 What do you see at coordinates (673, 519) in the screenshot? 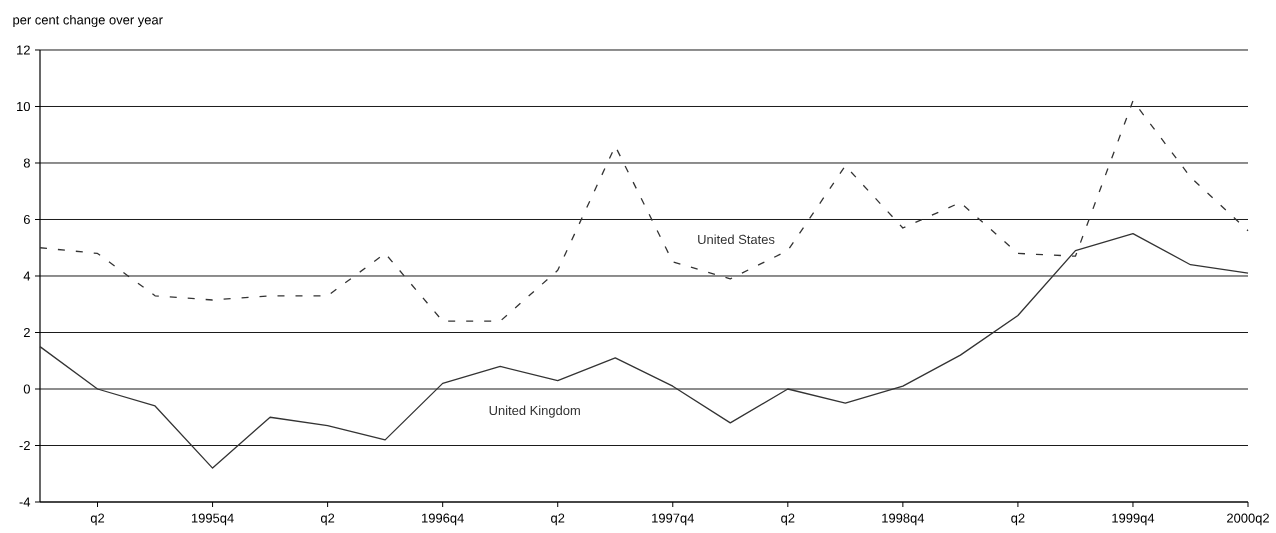
I see `x-tick-label: 1997q4` at bounding box center [673, 519].